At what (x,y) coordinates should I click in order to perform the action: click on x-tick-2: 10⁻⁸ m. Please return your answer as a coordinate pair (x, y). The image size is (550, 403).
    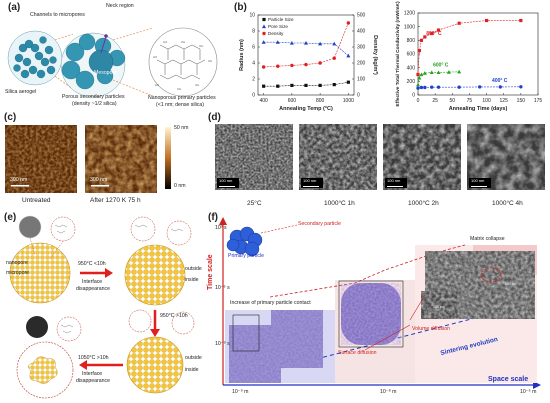
    Looking at the image, I should click on (388, 392).